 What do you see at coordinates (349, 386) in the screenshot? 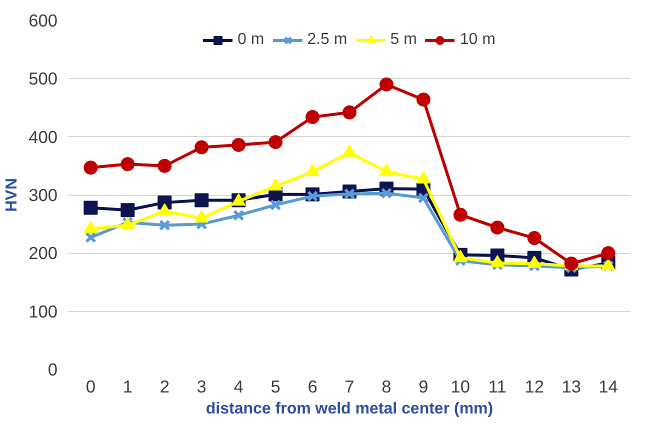
I see `x-tick-label: 7` at bounding box center [349, 386].